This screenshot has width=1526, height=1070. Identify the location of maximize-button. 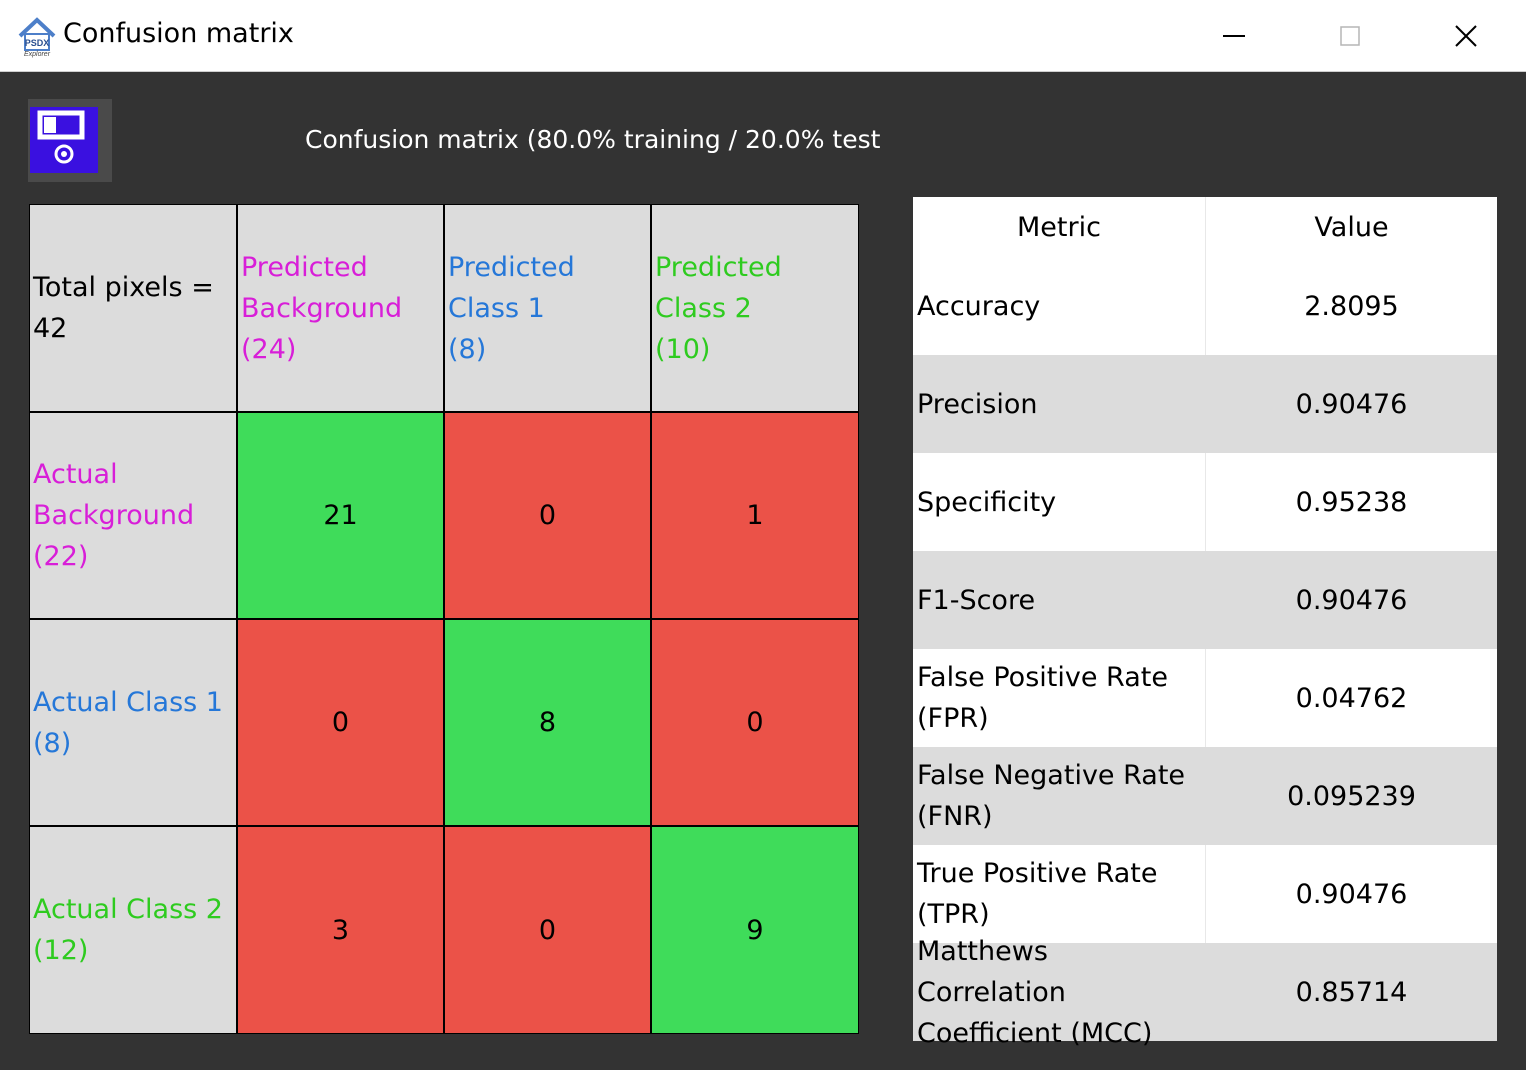
(1350, 36).